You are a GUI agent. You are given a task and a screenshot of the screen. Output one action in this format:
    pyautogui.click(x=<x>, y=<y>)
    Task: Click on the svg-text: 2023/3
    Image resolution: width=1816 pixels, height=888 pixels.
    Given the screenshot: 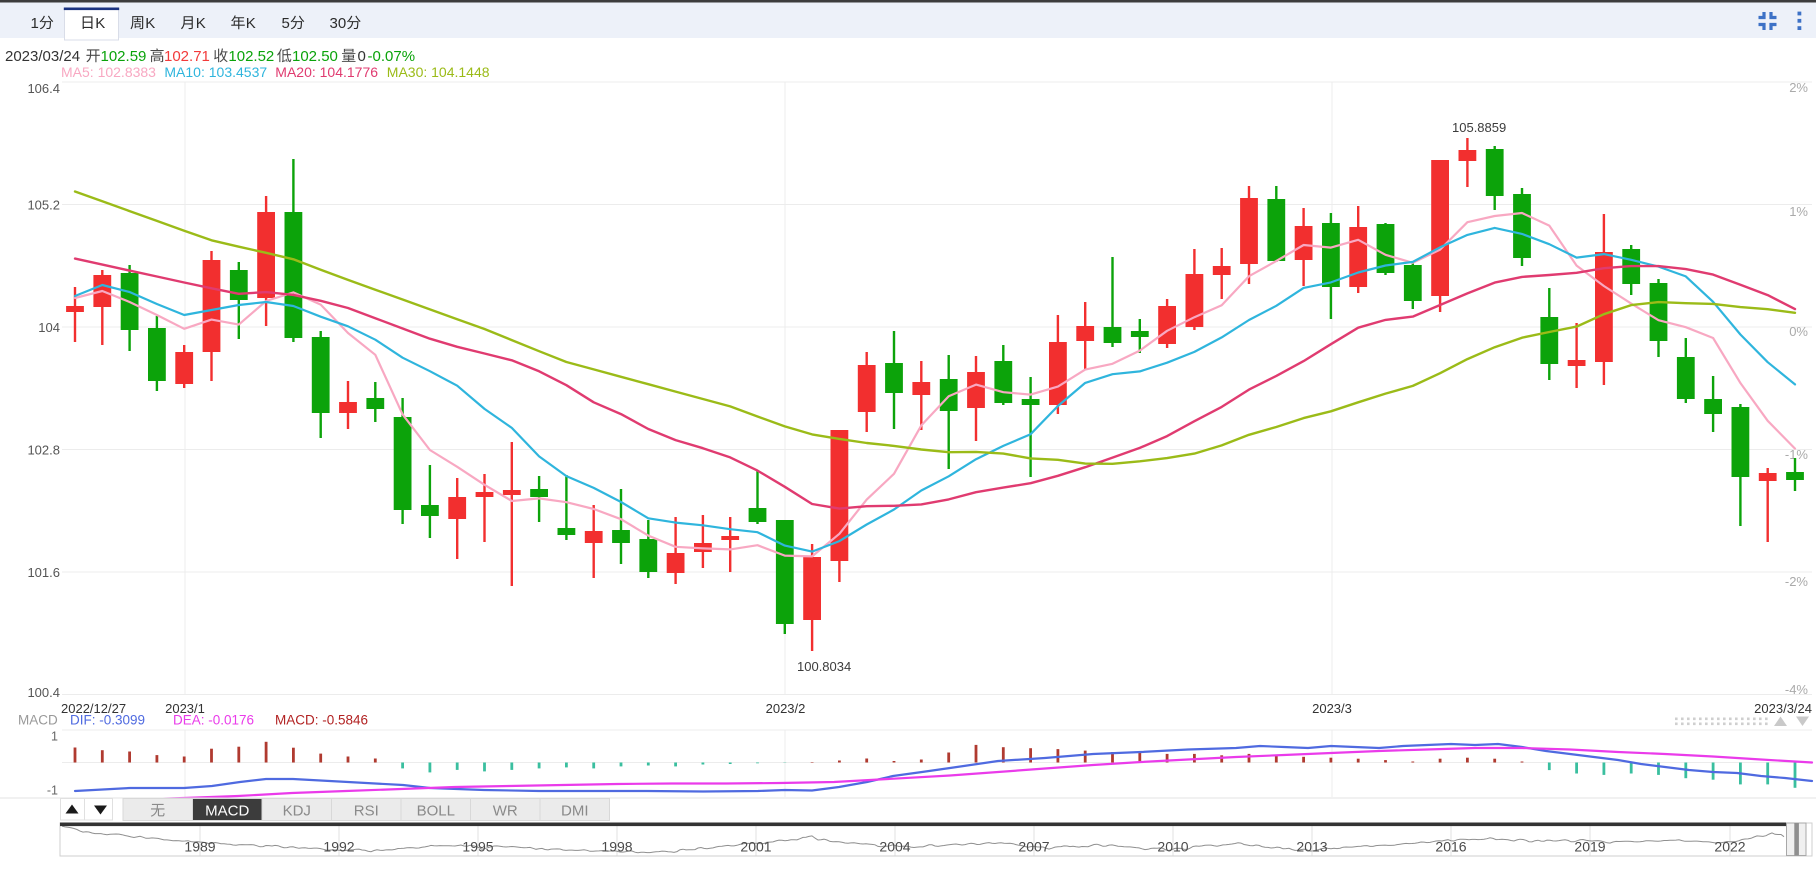 What is the action you would take?
    pyautogui.click(x=1332, y=708)
    